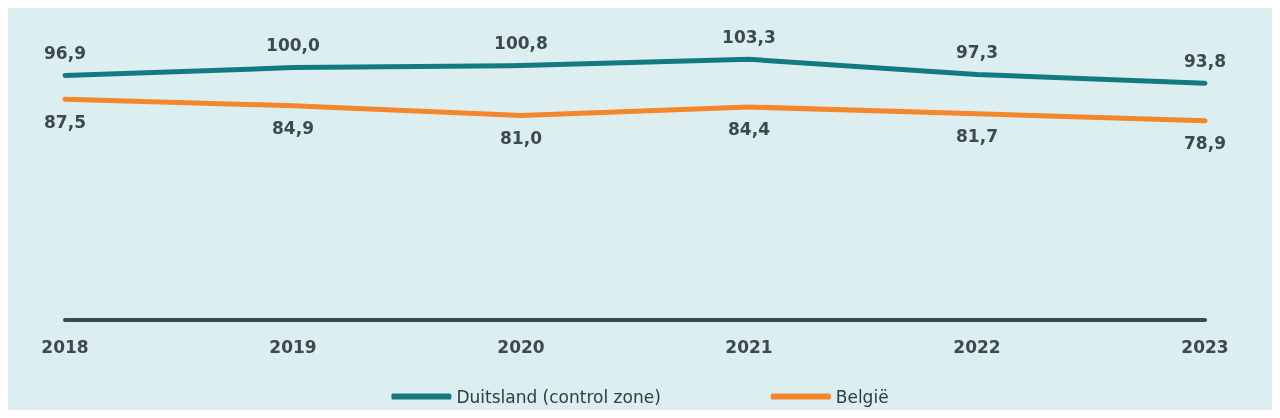 The height and width of the screenshot is (418, 1280). What do you see at coordinates (65, 121) in the screenshot?
I see `data-label: 87,5` at bounding box center [65, 121].